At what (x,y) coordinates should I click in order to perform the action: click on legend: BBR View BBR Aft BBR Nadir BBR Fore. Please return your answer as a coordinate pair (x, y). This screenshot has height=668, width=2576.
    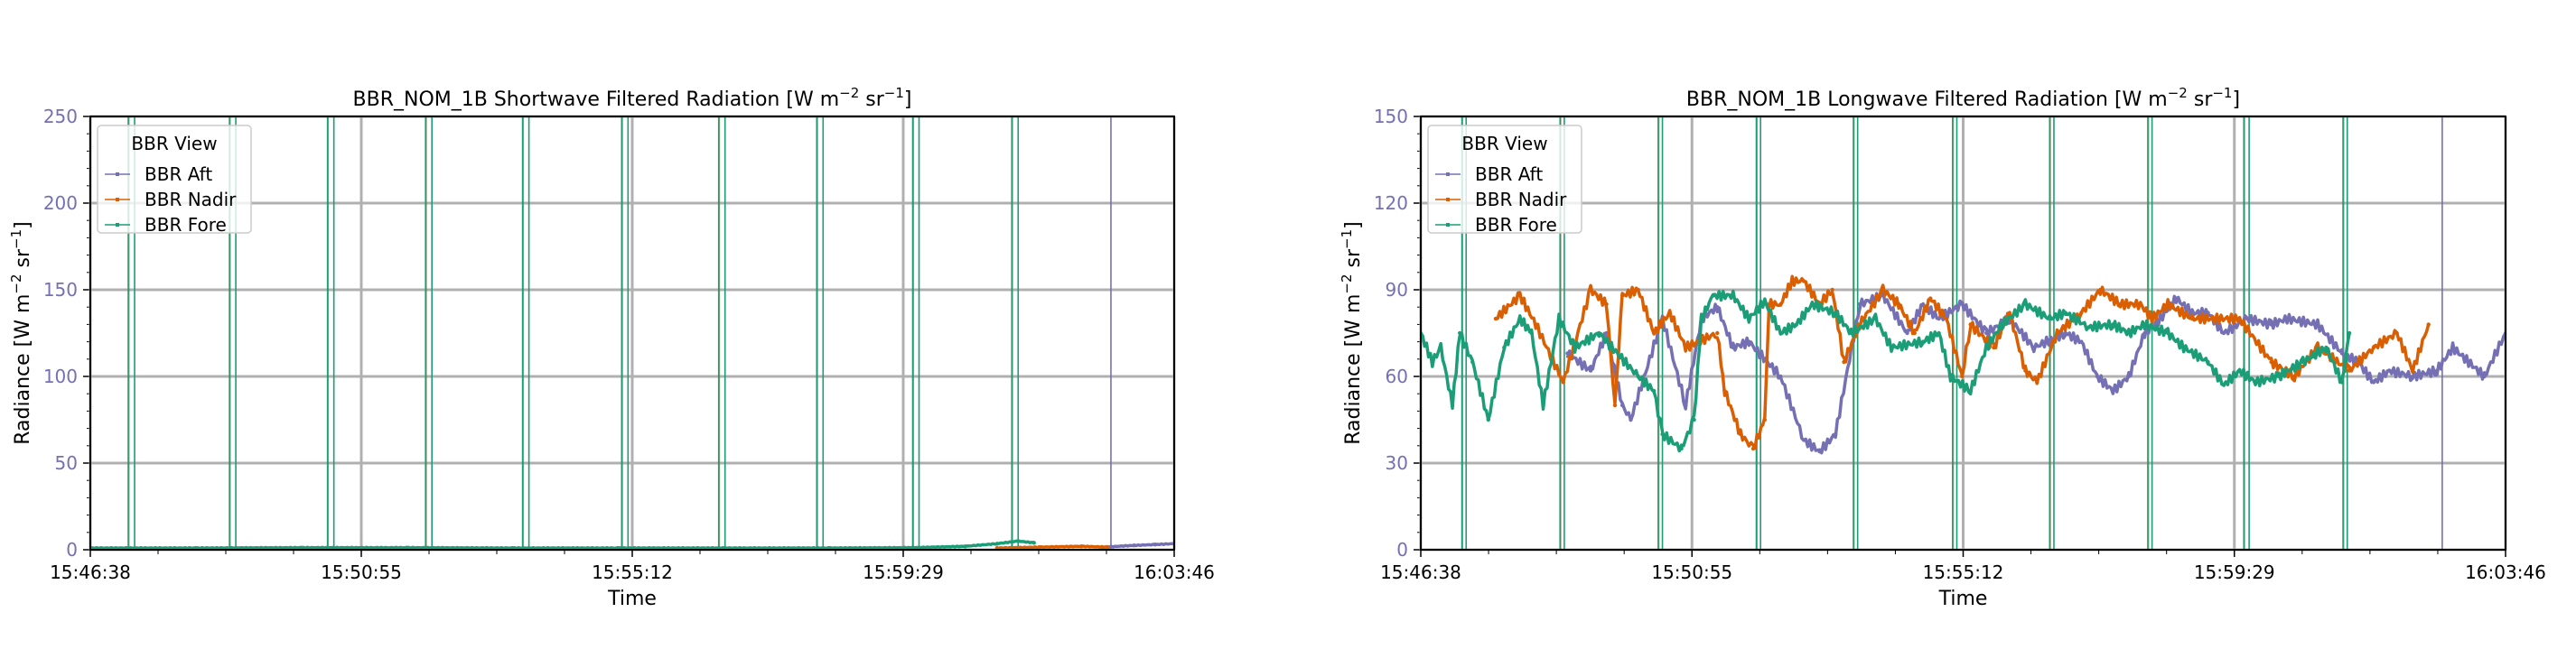
    Looking at the image, I should click on (174, 180).